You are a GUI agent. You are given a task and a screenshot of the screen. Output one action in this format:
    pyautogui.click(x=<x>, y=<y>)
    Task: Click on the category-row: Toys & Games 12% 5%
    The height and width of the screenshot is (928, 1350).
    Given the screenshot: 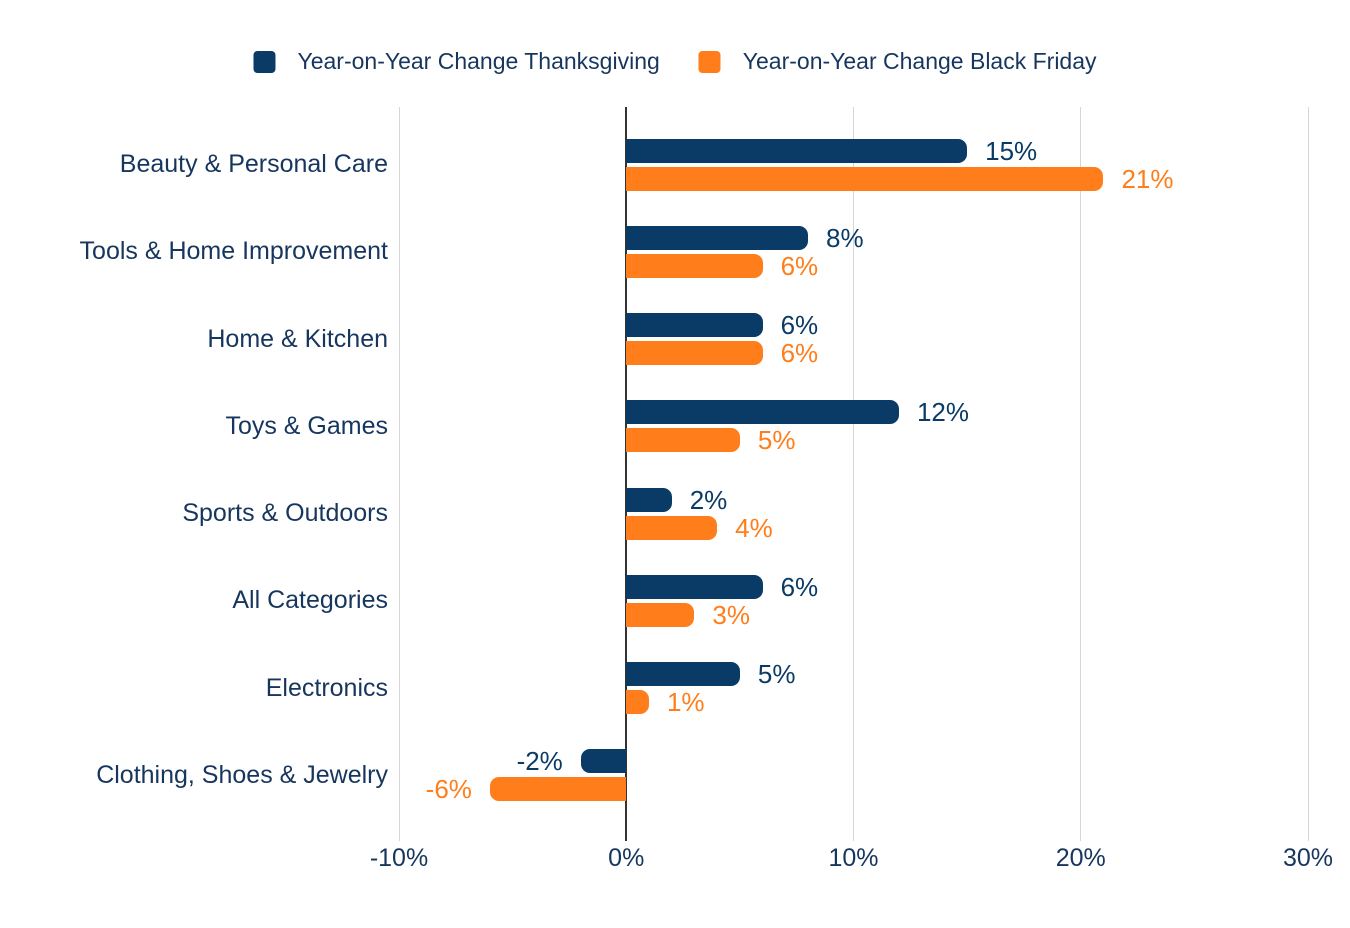 What is the action you would take?
    pyautogui.click(x=675, y=426)
    